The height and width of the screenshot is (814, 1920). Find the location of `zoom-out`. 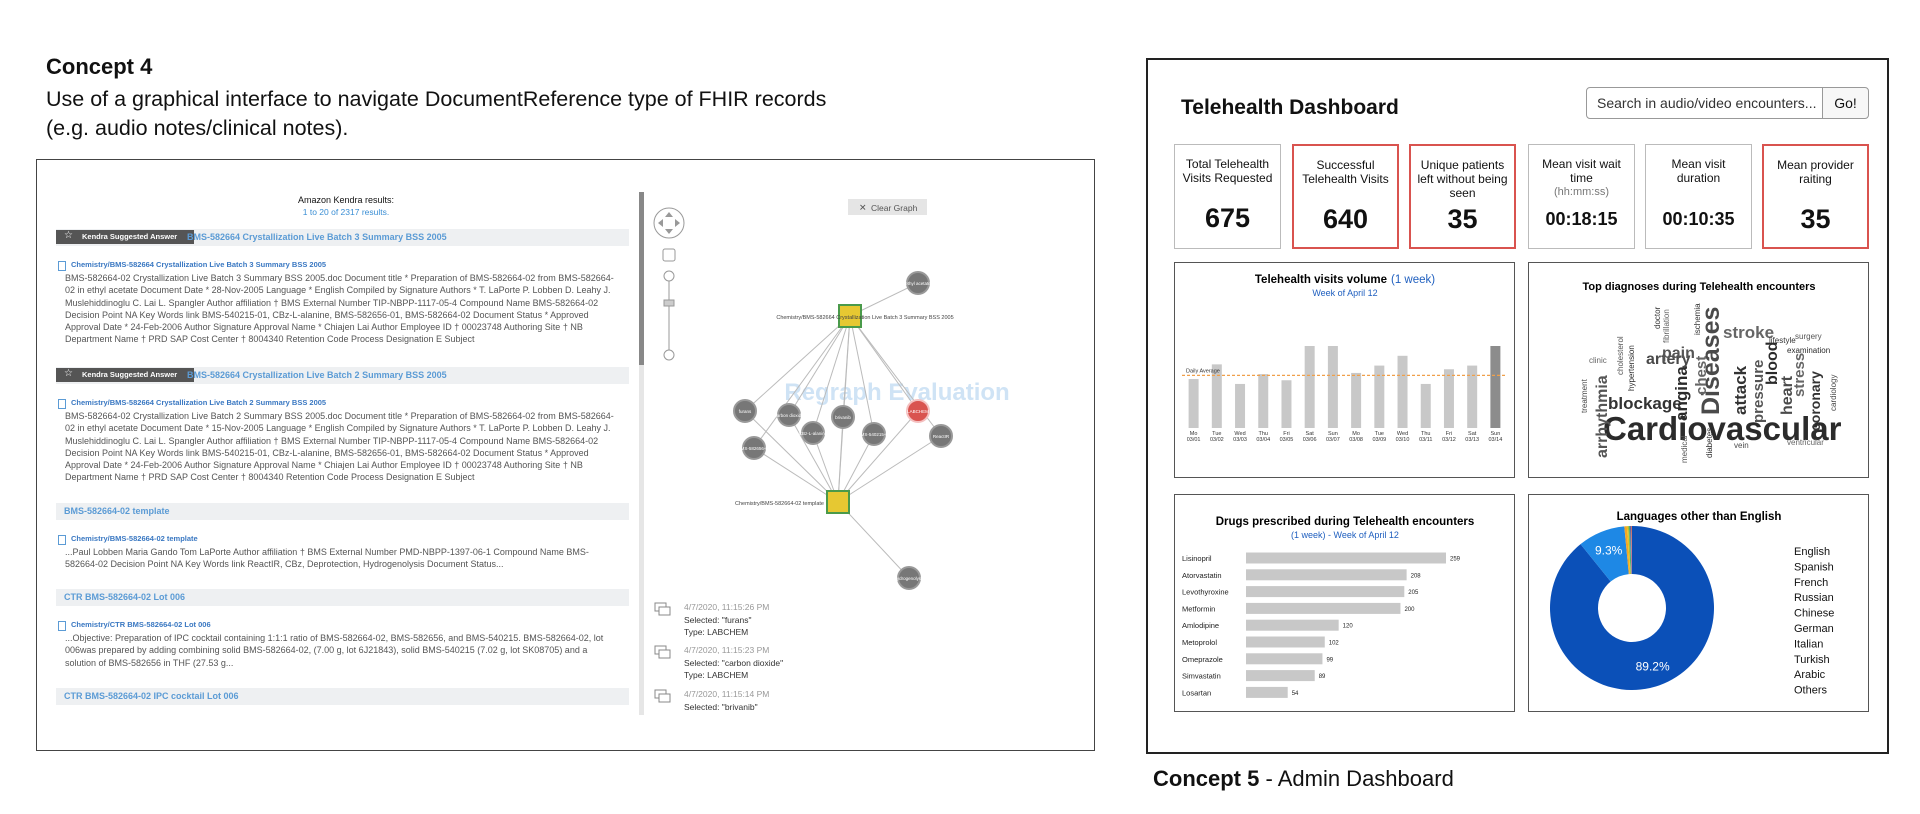

zoom-out is located at coordinates (669, 355).